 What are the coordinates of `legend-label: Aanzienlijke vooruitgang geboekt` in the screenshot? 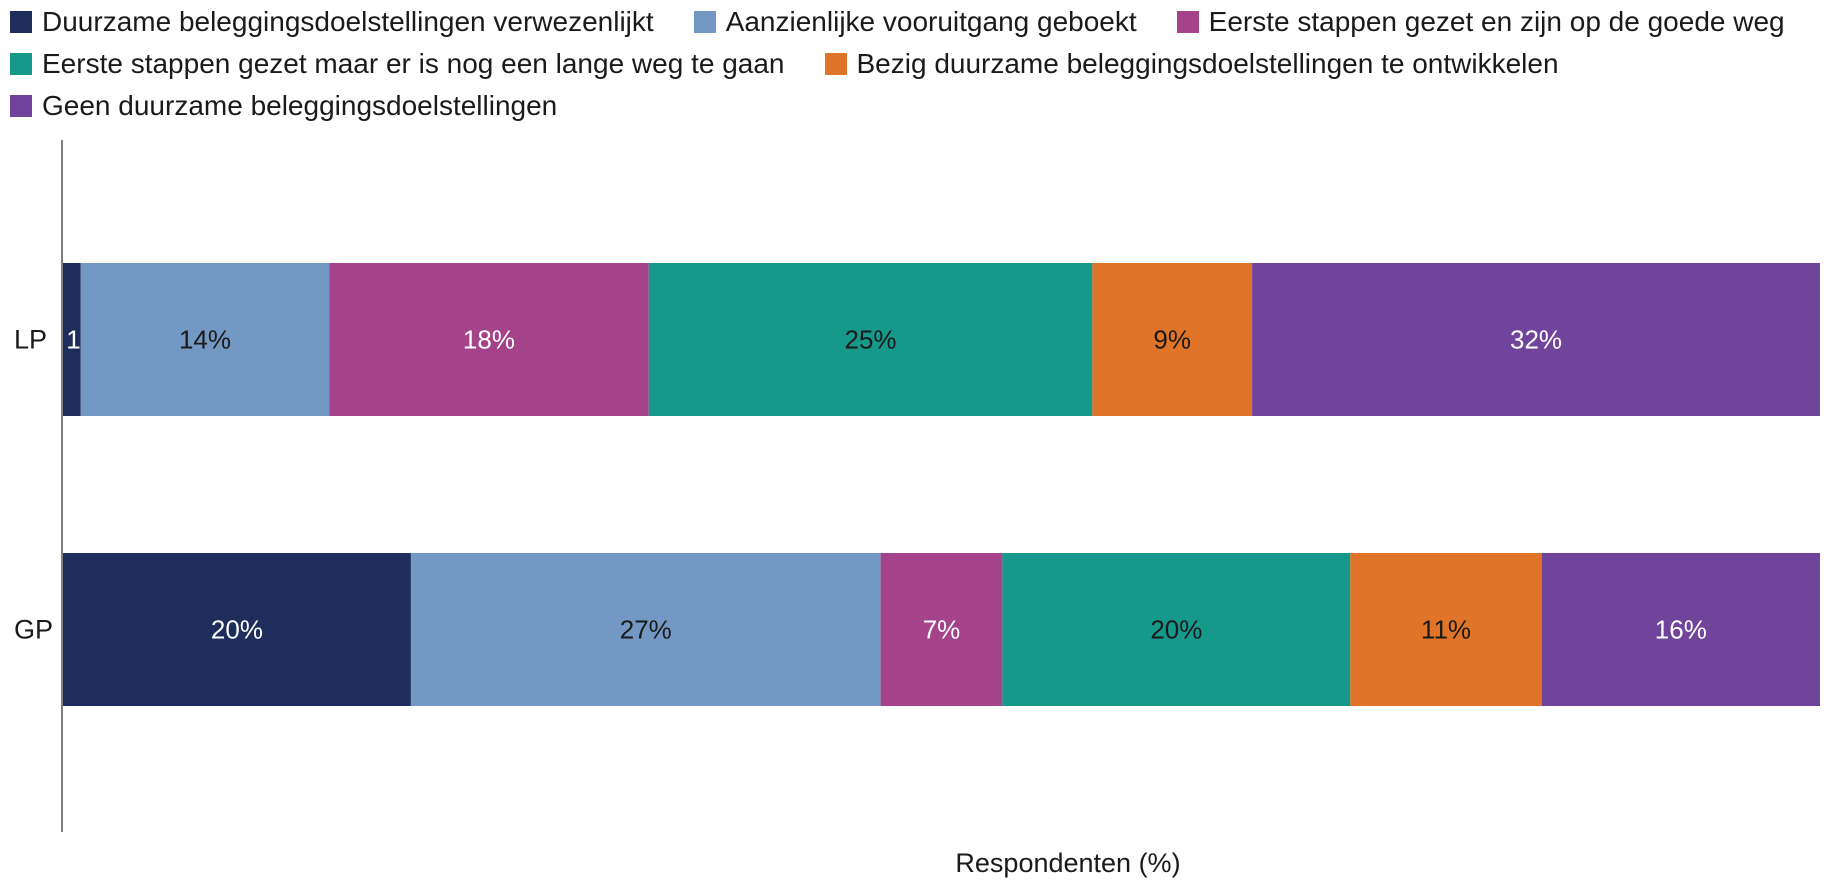 It's located at (931, 21).